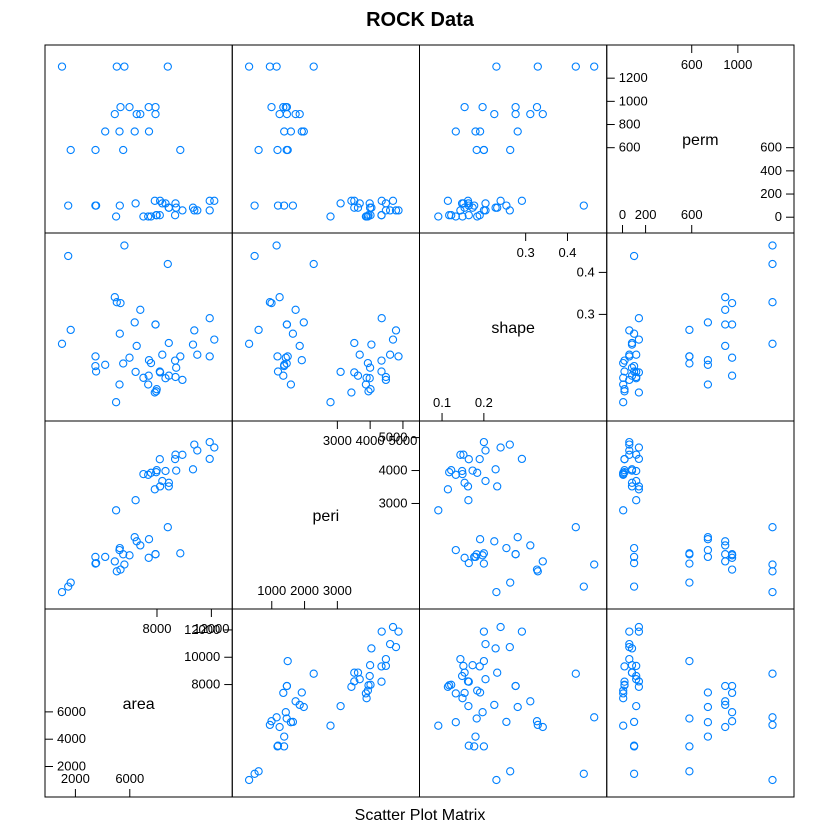 The image size is (840, 840). Describe the element at coordinates (325, 139) in the screenshot. I see `panel-perm-vs-peri` at that location.